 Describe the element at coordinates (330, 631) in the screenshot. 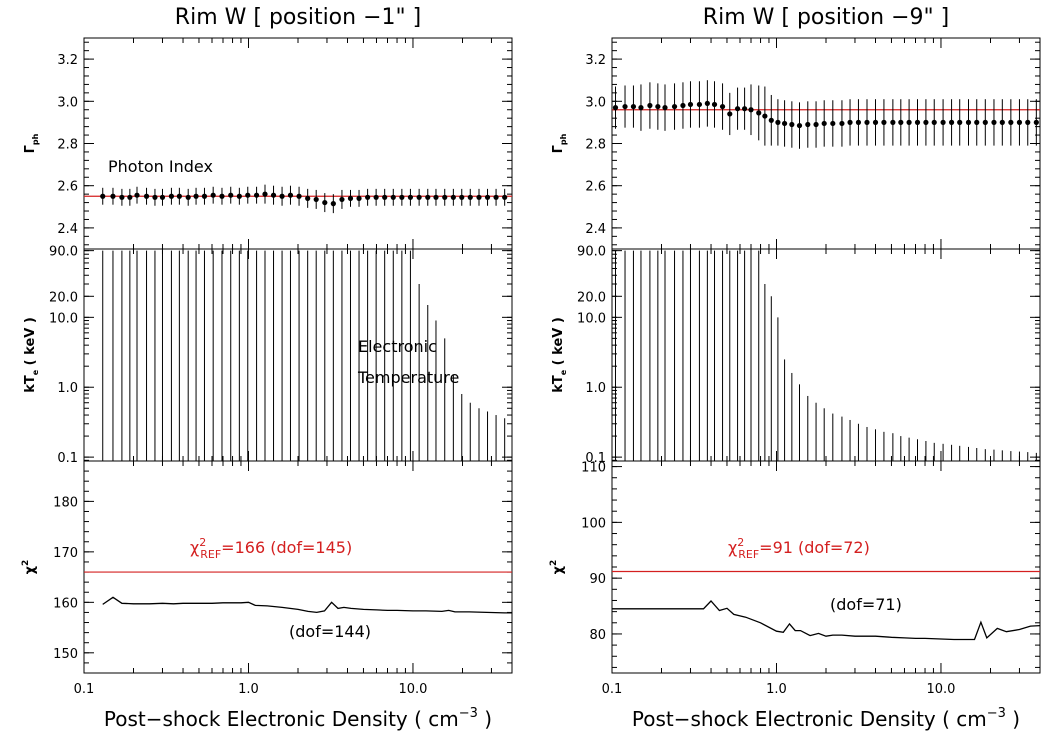

I see `left-chi2-dof-label: (dof=144)` at that location.